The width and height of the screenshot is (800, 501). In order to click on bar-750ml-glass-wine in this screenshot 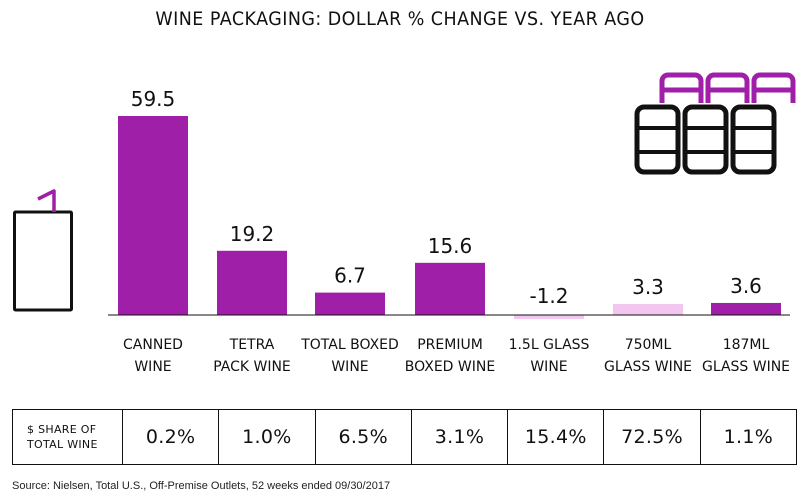, I will do `click(648, 309)`.